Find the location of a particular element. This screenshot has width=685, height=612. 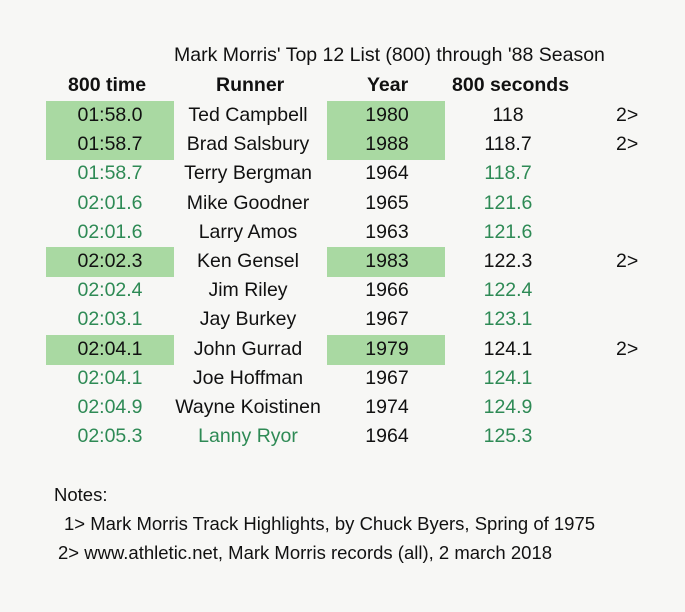

table-row: 01:58.7 Brad Salsbury 1988 118.7 2> is located at coordinates (342, 145).